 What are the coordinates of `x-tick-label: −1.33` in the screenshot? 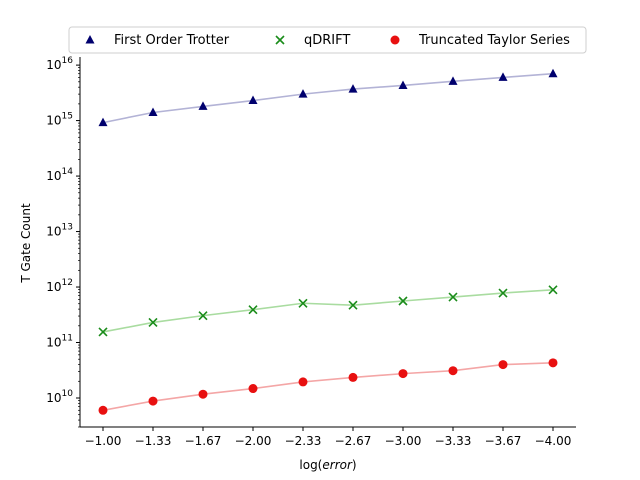 It's located at (153, 441).